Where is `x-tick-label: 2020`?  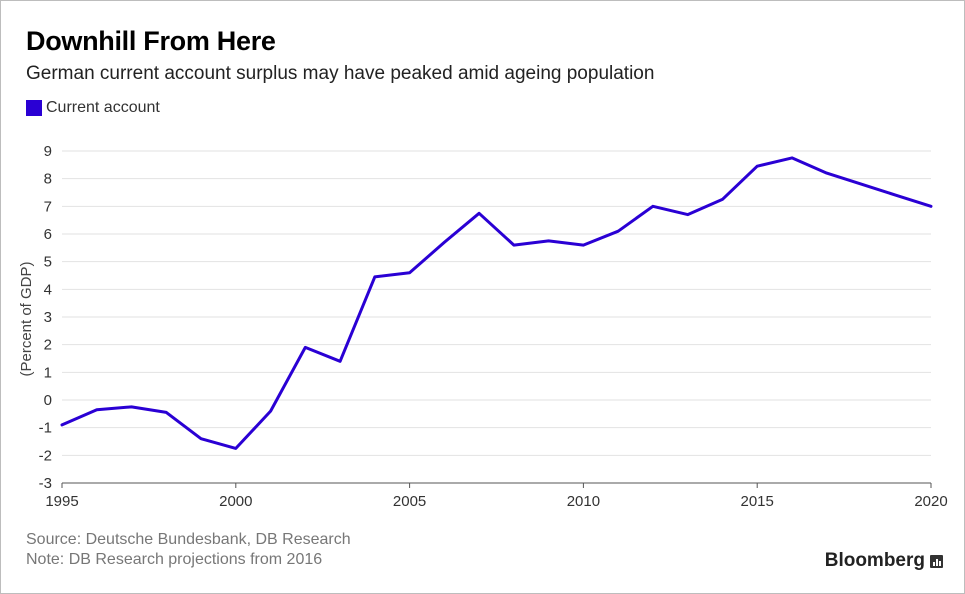
x-tick-label: 2020 is located at coordinates (930, 501).